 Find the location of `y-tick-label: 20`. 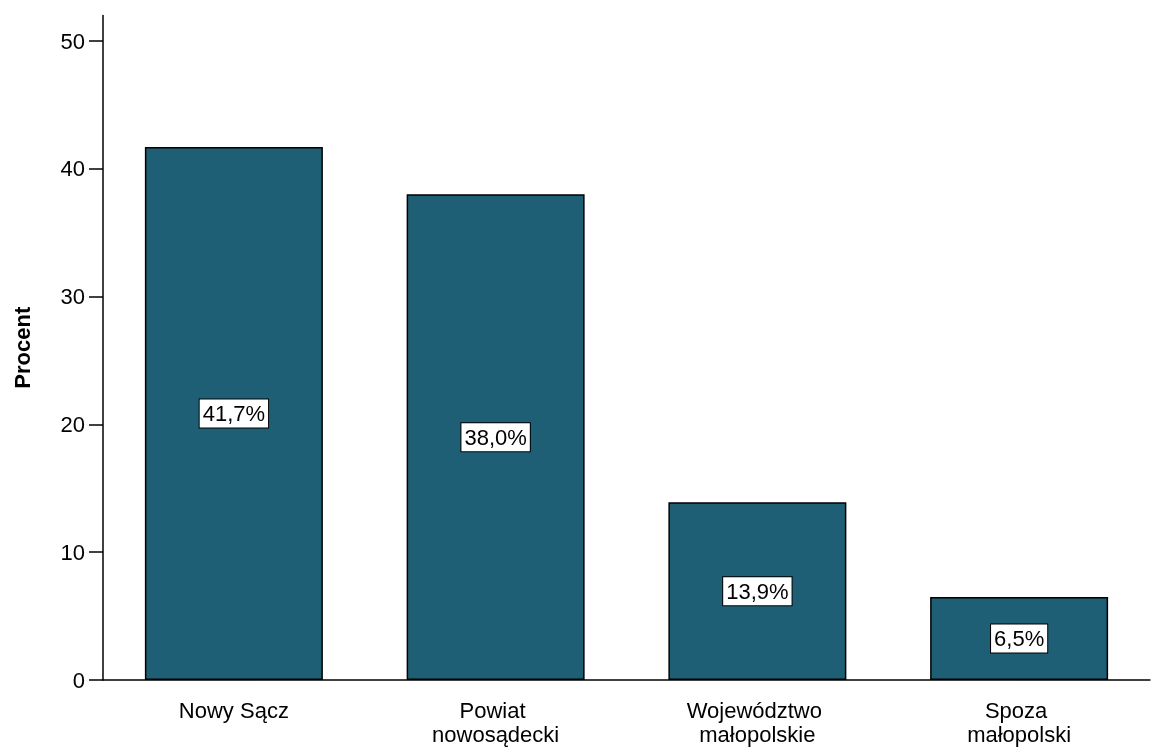

y-tick-label: 20 is located at coordinates (72, 424).